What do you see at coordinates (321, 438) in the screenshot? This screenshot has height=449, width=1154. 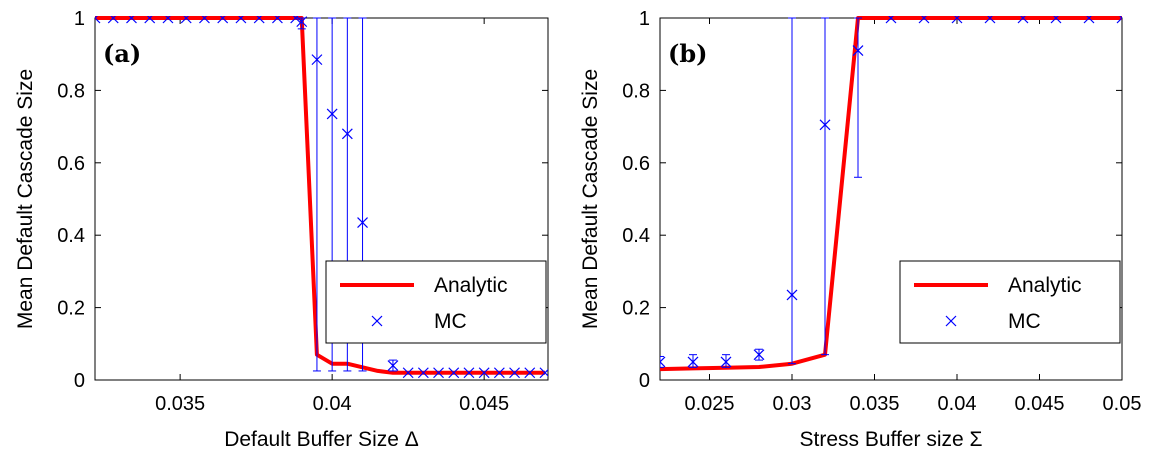 I see `x-axis-title: Default Buffer Size Δ` at bounding box center [321, 438].